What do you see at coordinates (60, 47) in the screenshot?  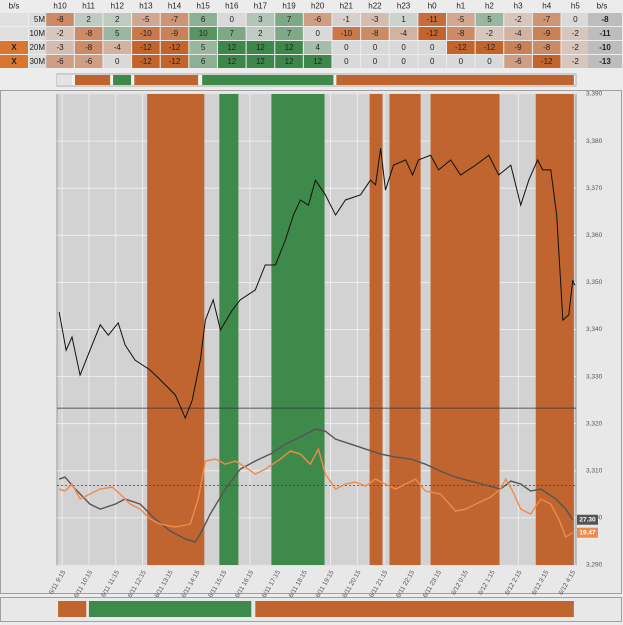 I see `cell-value: -3` at bounding box center [60, 47].